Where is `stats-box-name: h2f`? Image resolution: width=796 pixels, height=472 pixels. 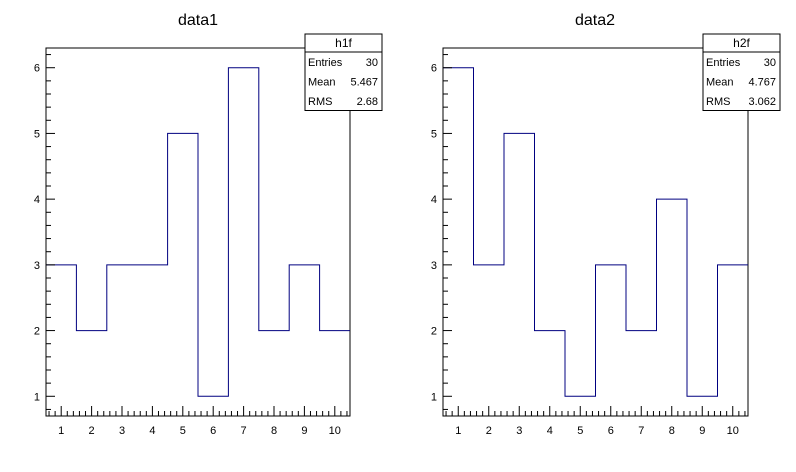 stats-box-name: h2f is located at coordinates (741, 43).